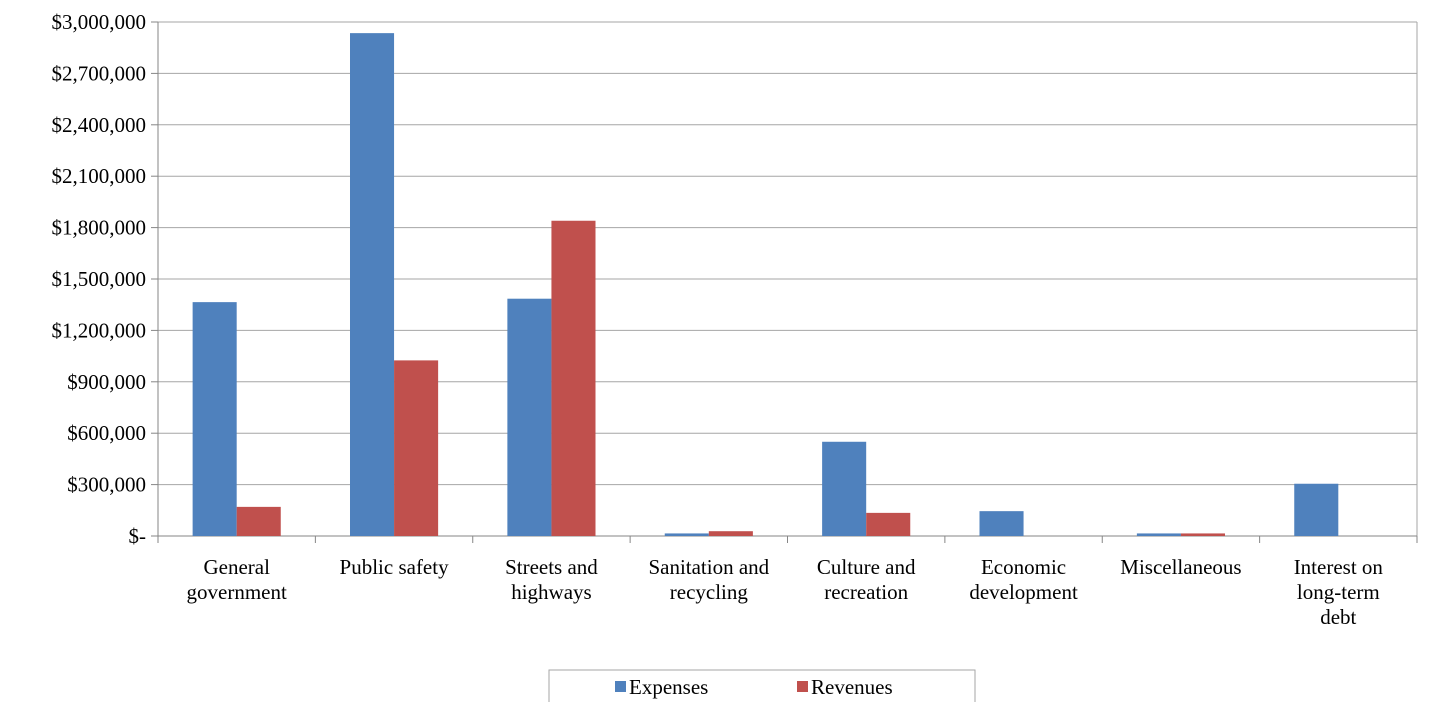 The height and width of the screenshot is (702, 1429). Describe the element at coordinates (551, 592) in the screenshot. I see `x-tick-label: highways` at that location.